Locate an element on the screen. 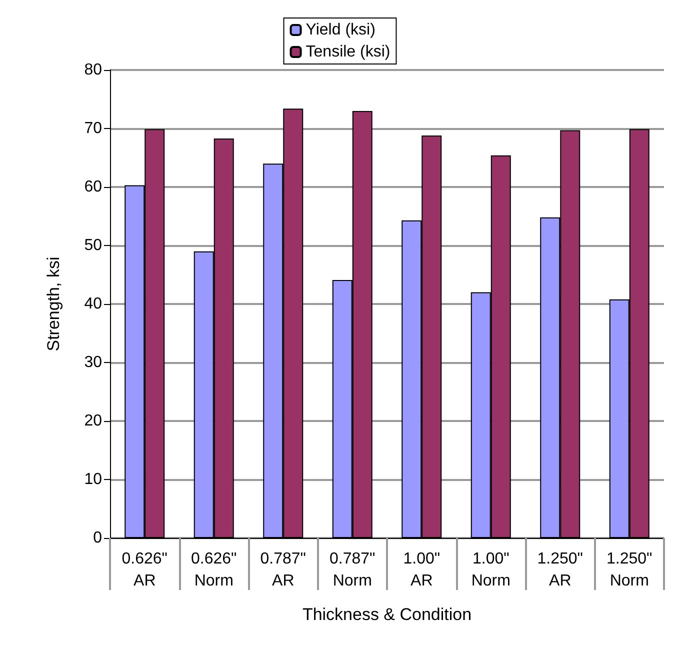 The height and width of the screenshot is (646, 680). y-axis-title: Strength, ksi is located at coordinates (53, 304).